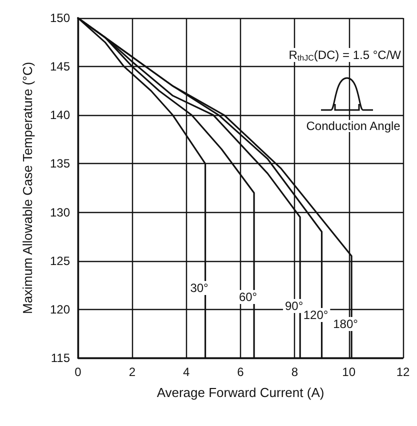 The image size is (417, 426). I want to click on y-tick-label: 120, so click(60, 309).